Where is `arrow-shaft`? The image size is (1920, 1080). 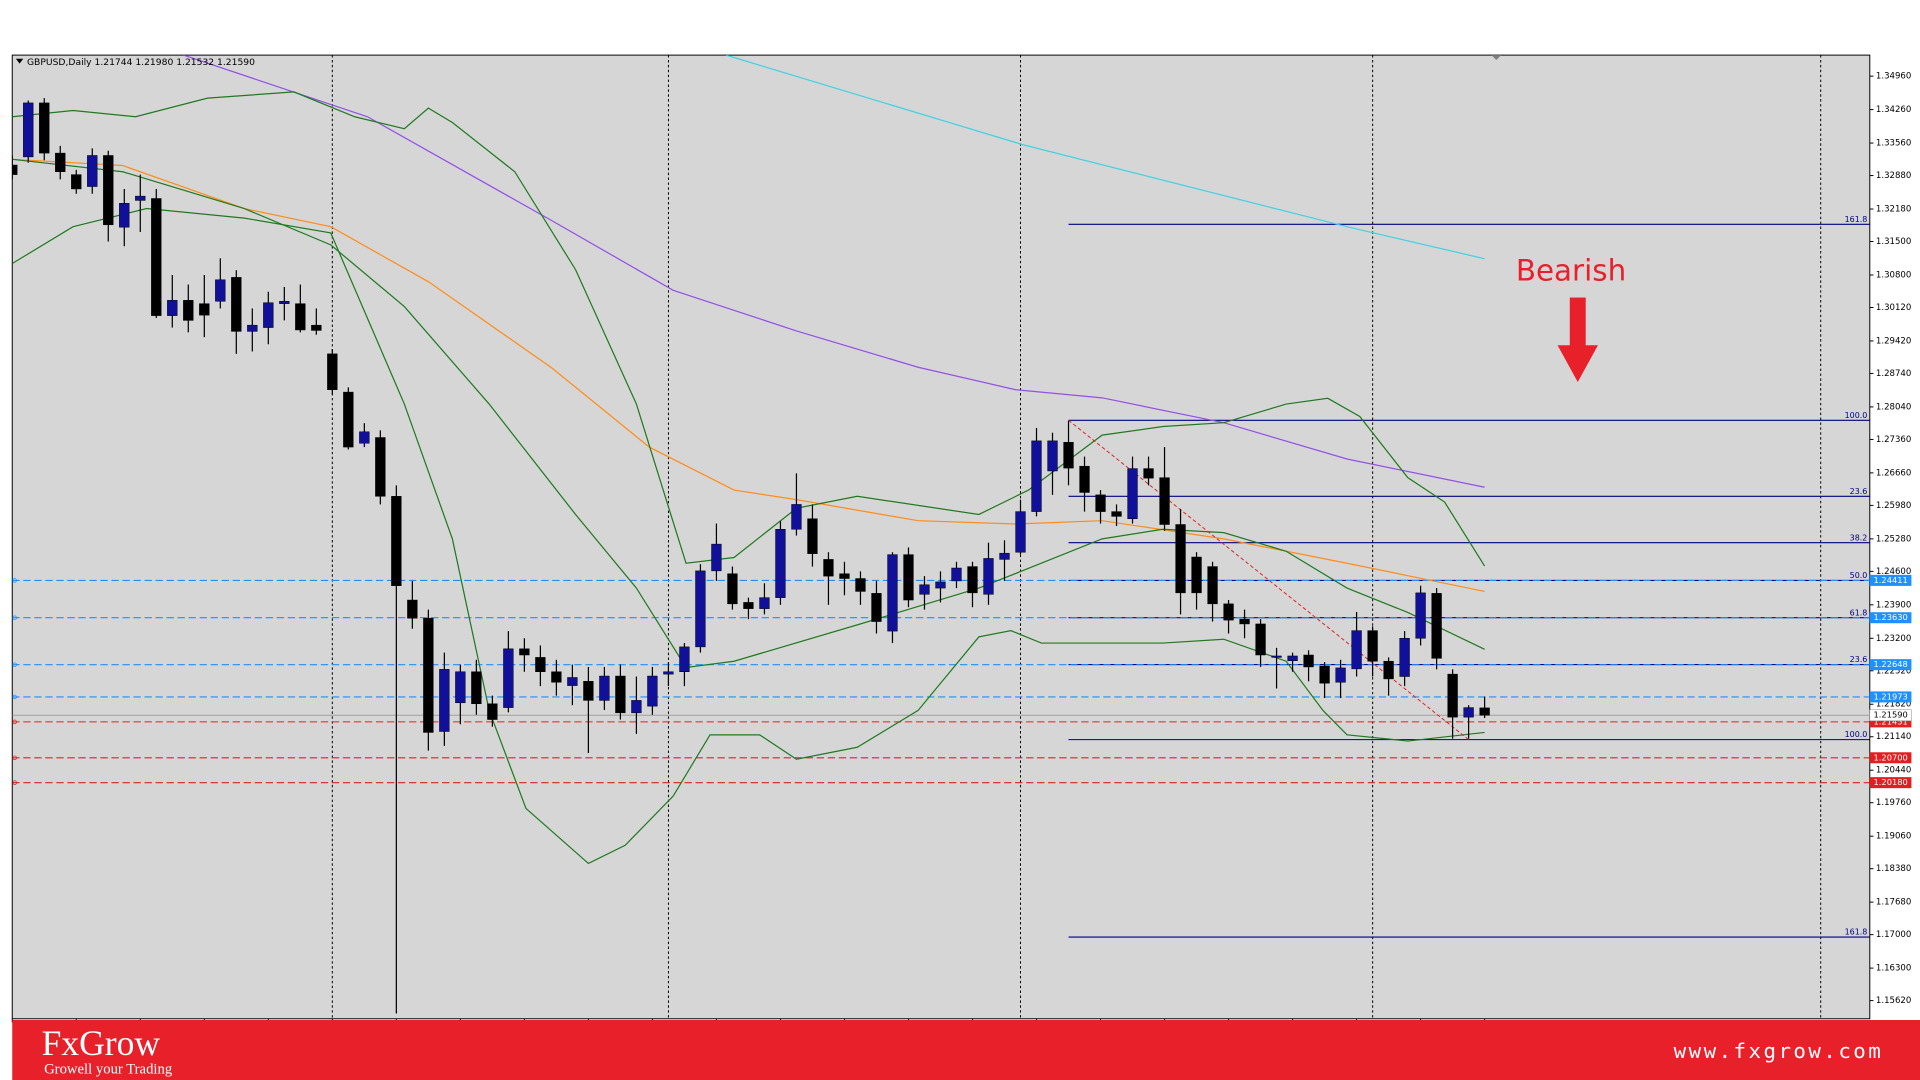 arrow-shaft is located at coordinates (1577, 322).